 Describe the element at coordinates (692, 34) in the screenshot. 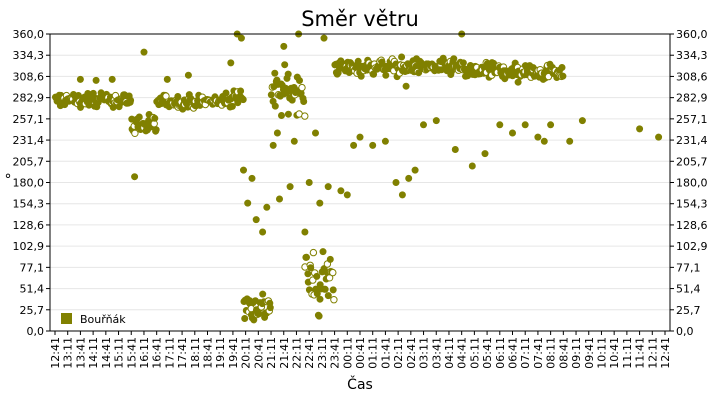

I see `y-tick-label-right: 360,0` at that location.